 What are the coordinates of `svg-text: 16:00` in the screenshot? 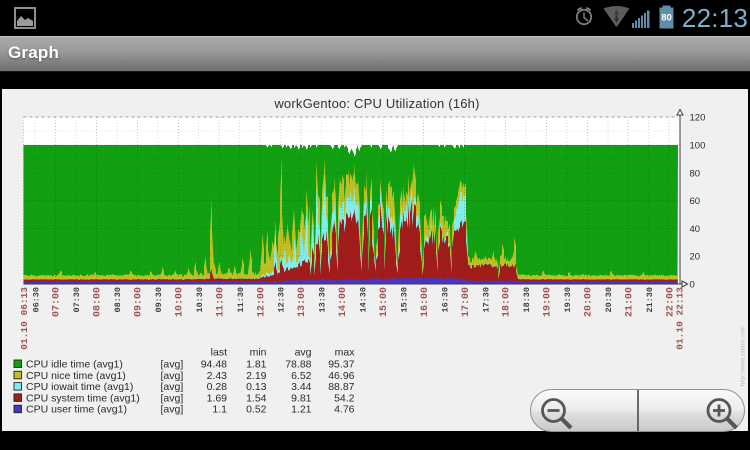 It's located at (425, 302).